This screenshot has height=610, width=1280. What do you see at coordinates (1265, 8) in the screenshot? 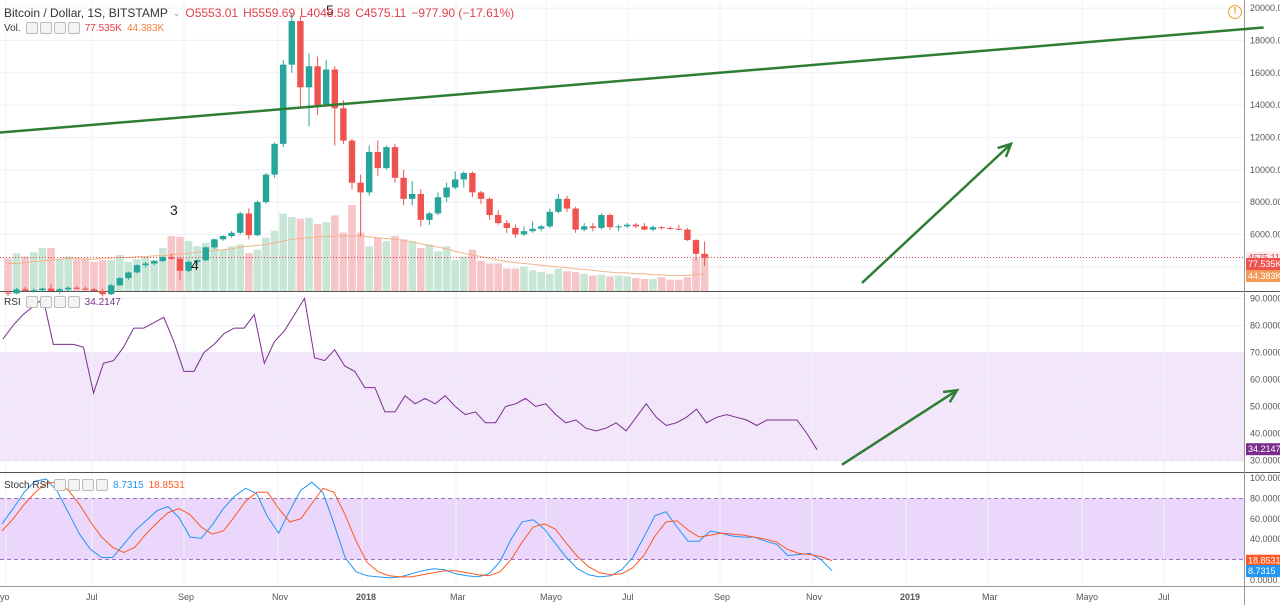
I see `y-tick-label: 20000.00` at bounding box center [1265, 8].